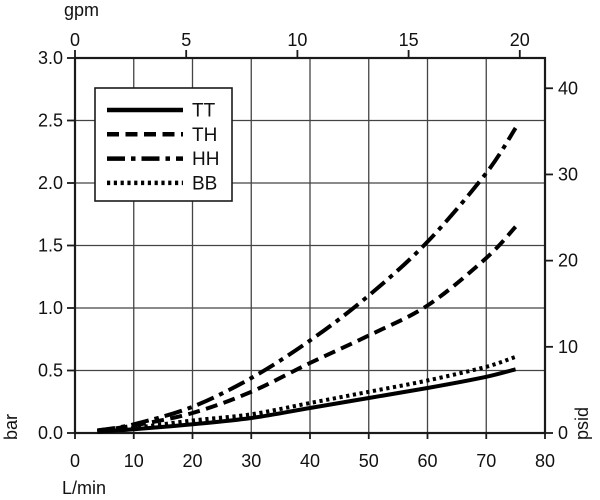 The image size is (600, 500). I want to click on bar-tick-label: 3.0, so click(50, 58).